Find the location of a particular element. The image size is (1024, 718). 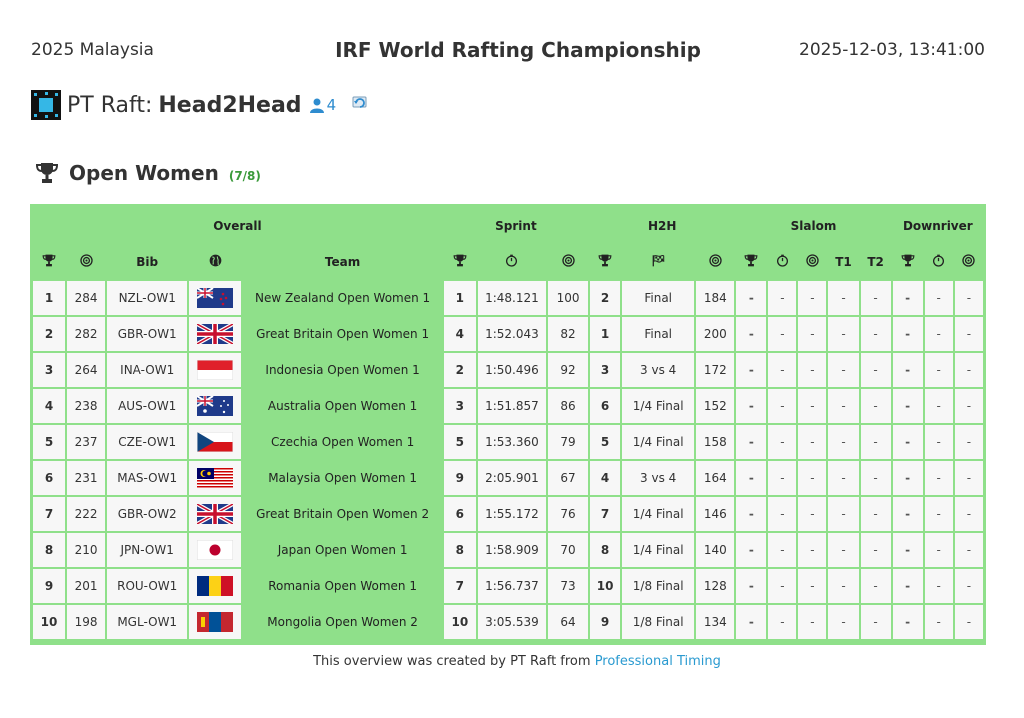

user-count: 4 is located at coordinates (322, 105).